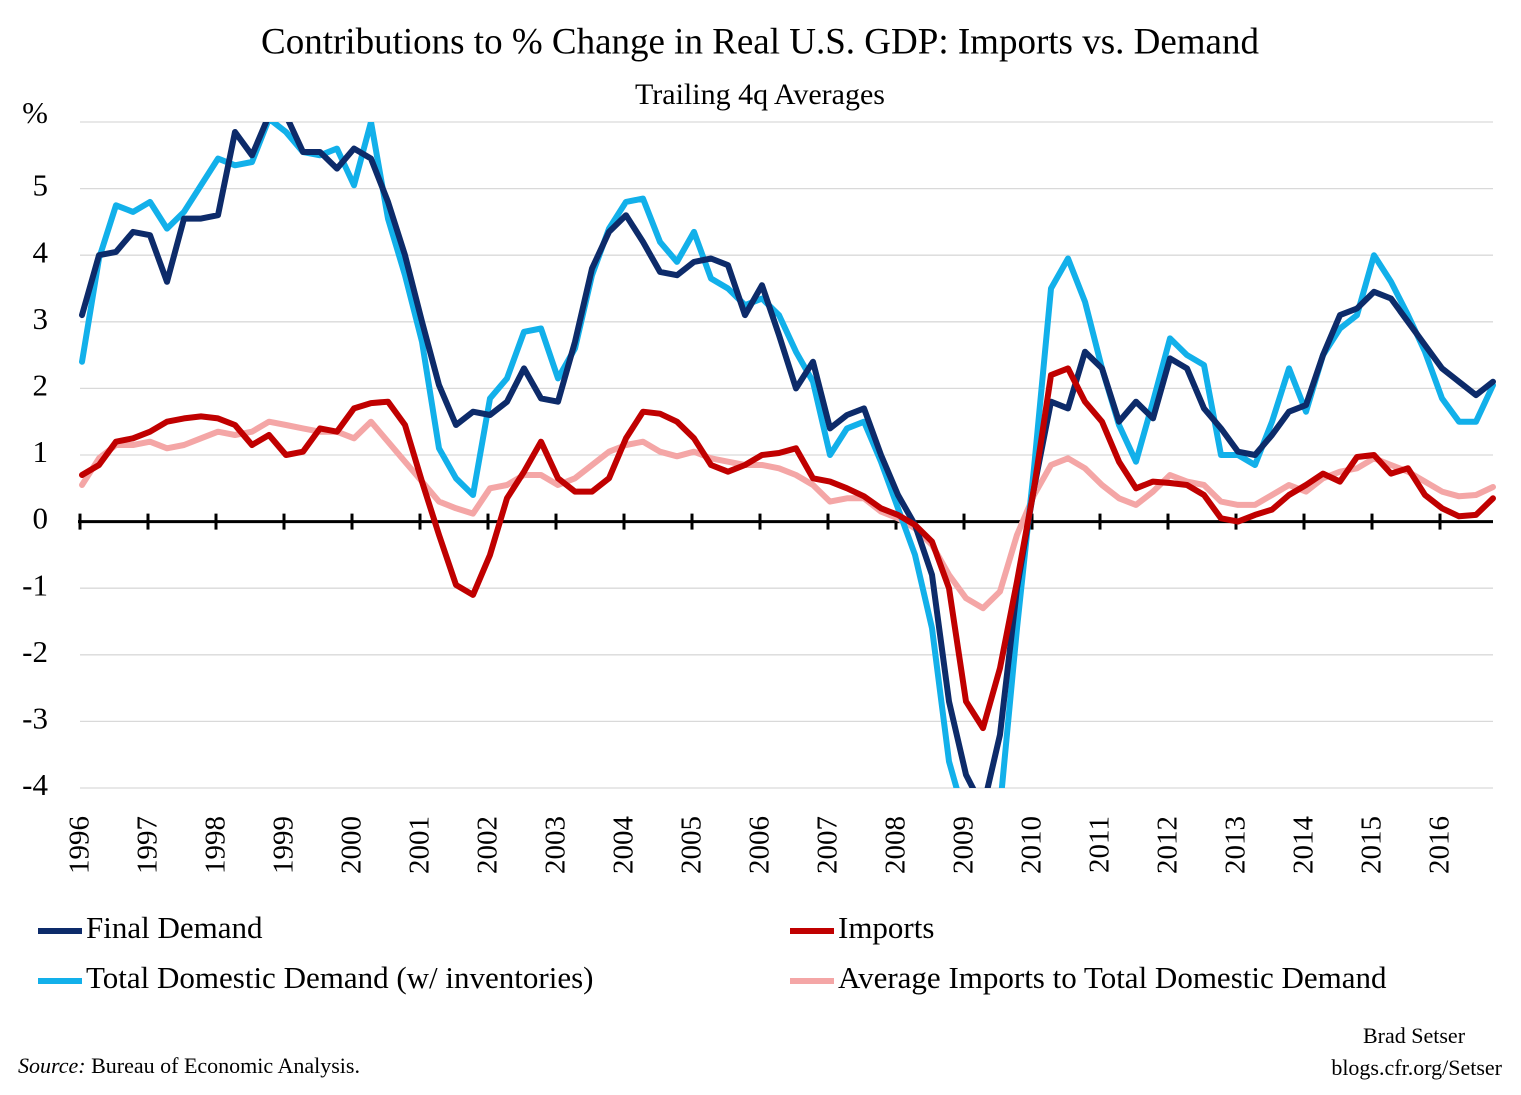 The height and width of the screenshot is (1095, 1521). Describe the element at coordinates (41, 251) in the screenshot. I see `y-tick-label: 4` at that location.